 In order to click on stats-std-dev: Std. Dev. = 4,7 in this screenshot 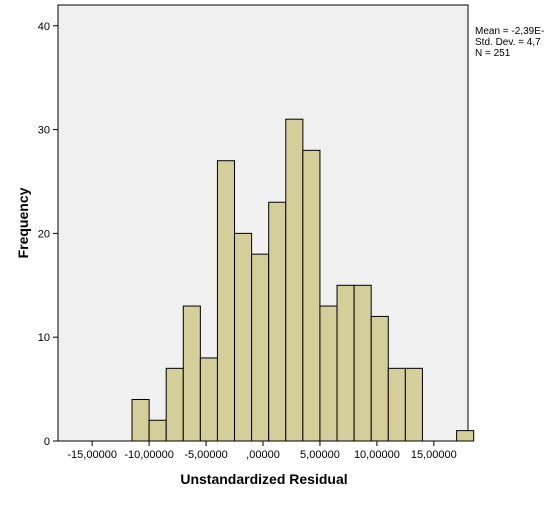, I will do `click(508, 42)`.